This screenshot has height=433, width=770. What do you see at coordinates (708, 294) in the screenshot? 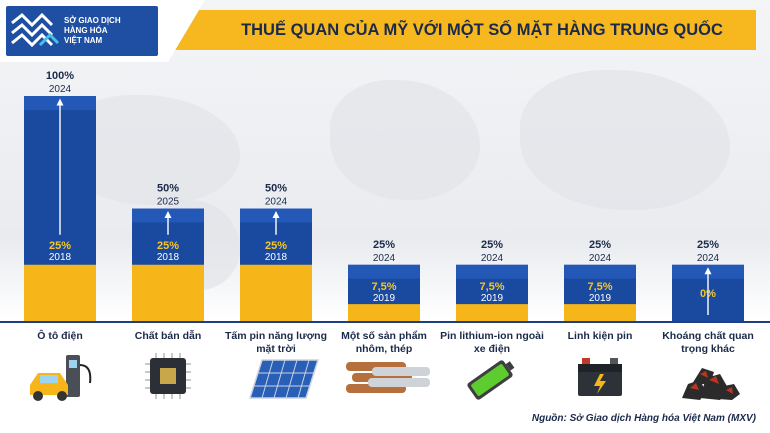
I see `old-tariff-label: 0%` at bounding box center [708, 294].